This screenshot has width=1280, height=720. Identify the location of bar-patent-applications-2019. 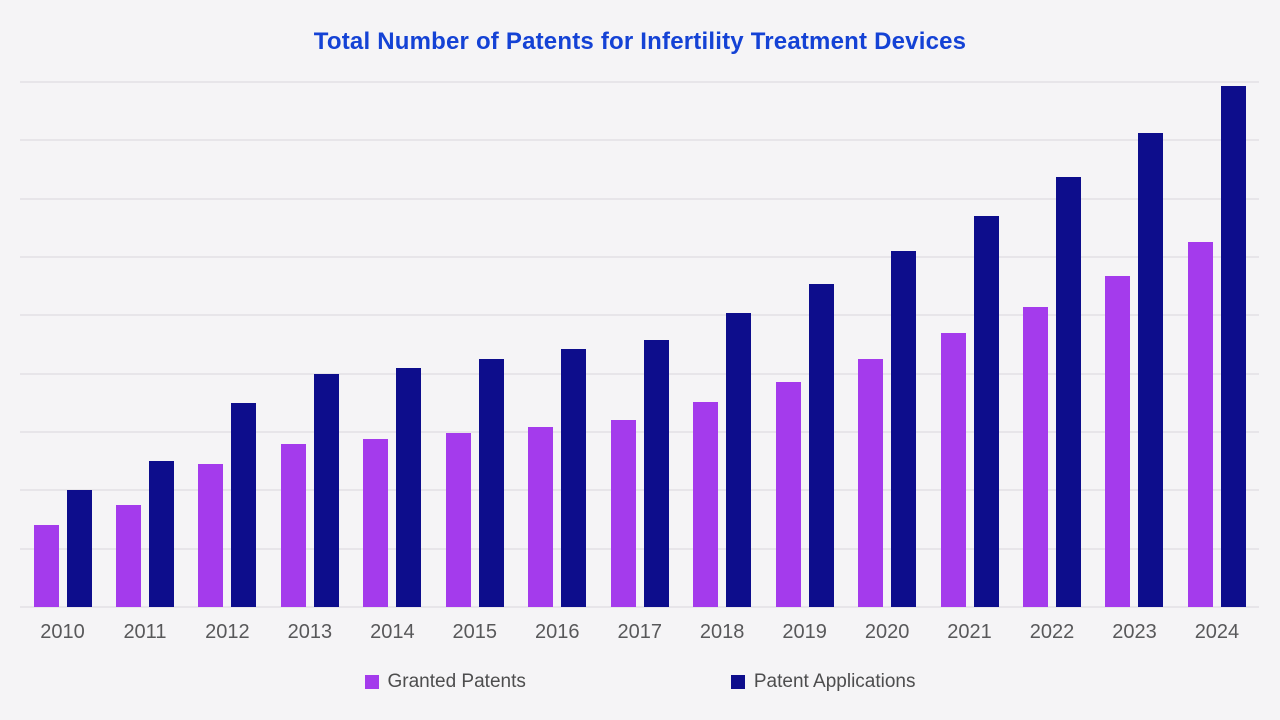
(821, 445).